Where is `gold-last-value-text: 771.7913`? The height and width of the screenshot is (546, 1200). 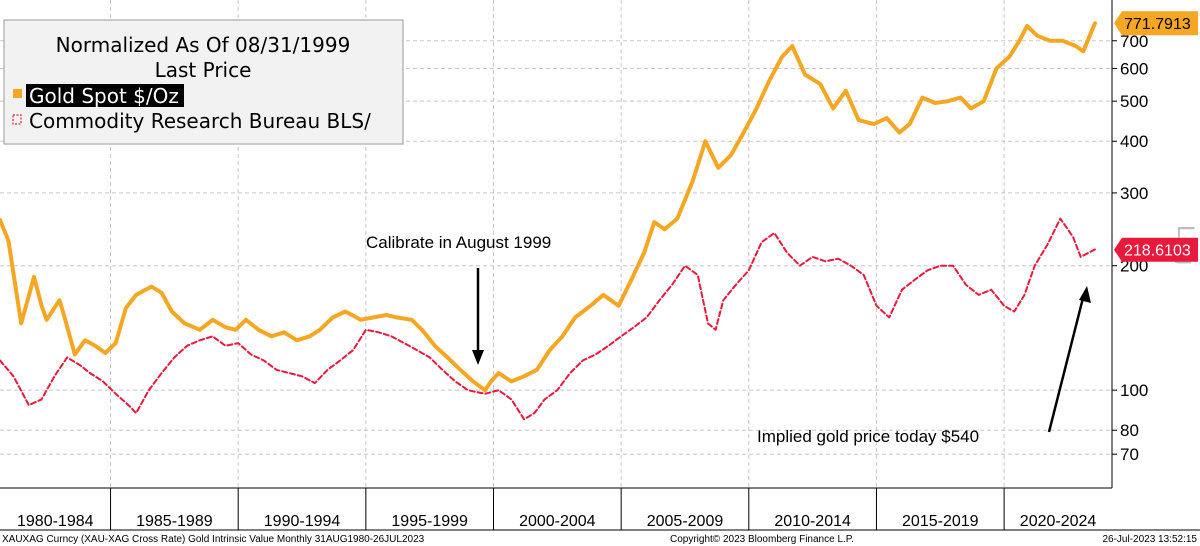 gold-last-value-text: 771.7913 is located at coordinates (1157, 24).